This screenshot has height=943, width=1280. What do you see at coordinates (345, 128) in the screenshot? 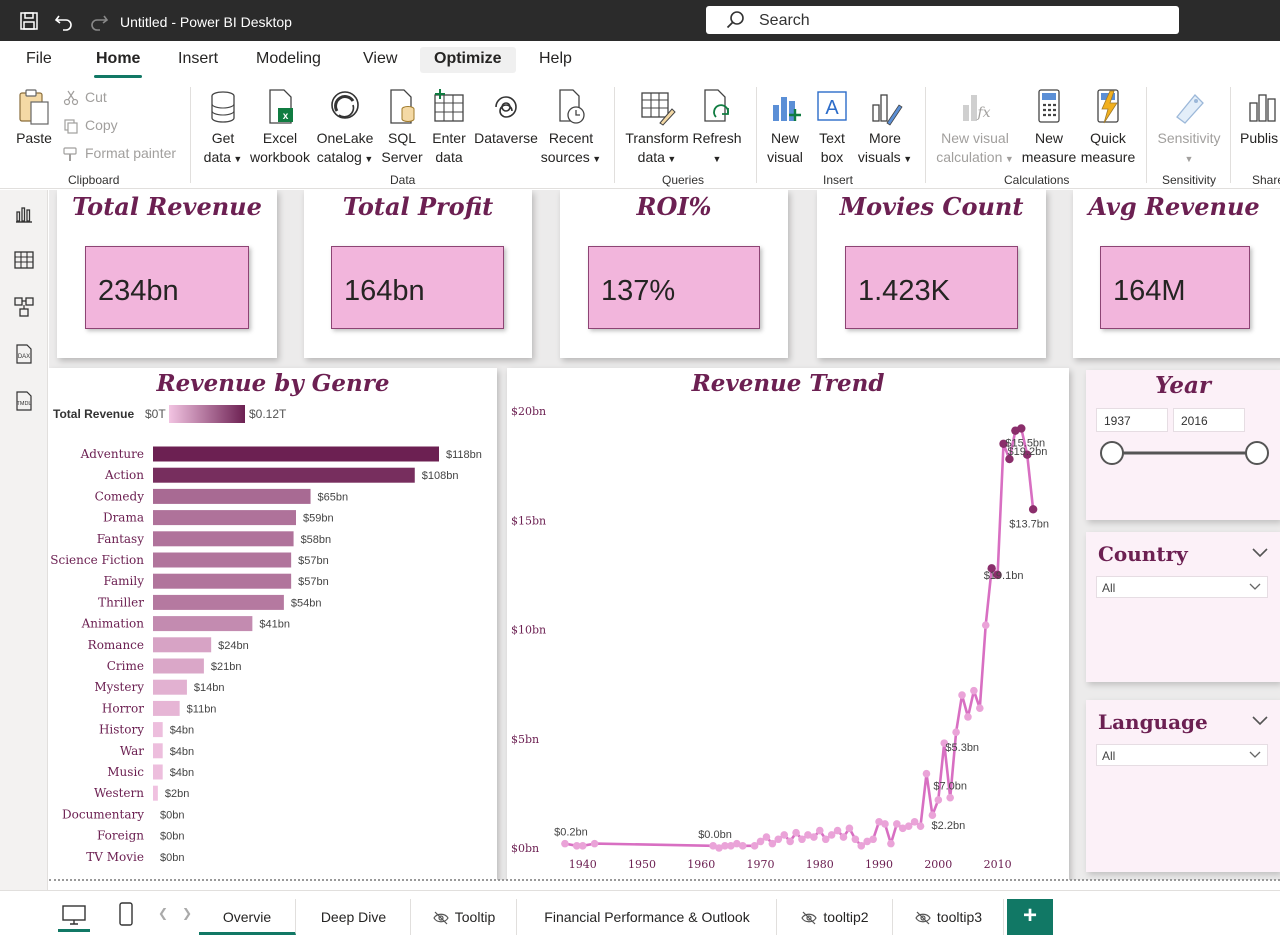
I see `onelake-catalog-button: OneLake catalog ▼` at bounding box center [345, 128].